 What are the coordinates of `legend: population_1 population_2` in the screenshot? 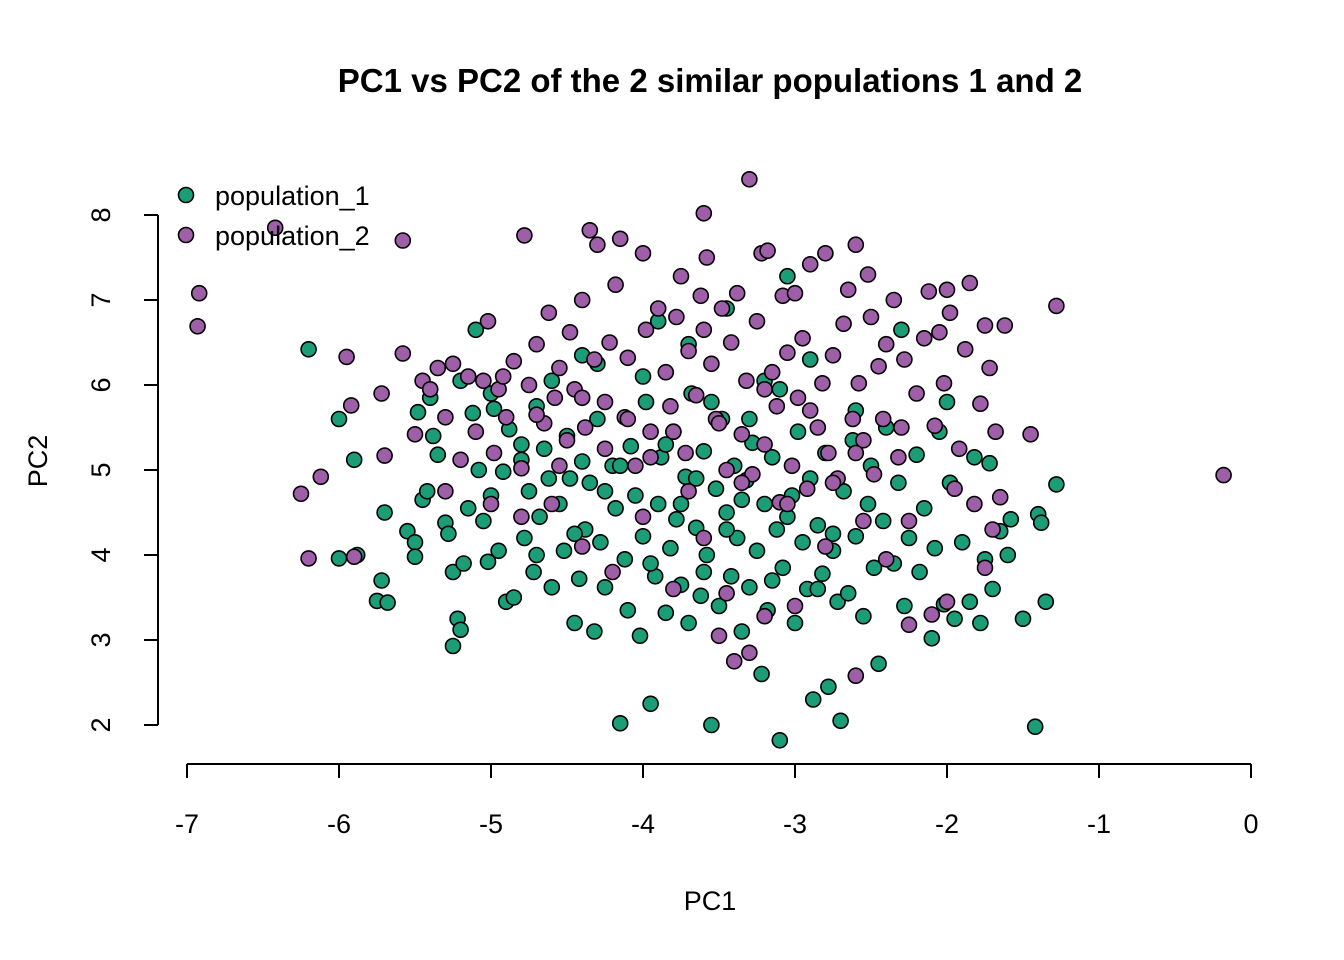 It's located at (273, 216).